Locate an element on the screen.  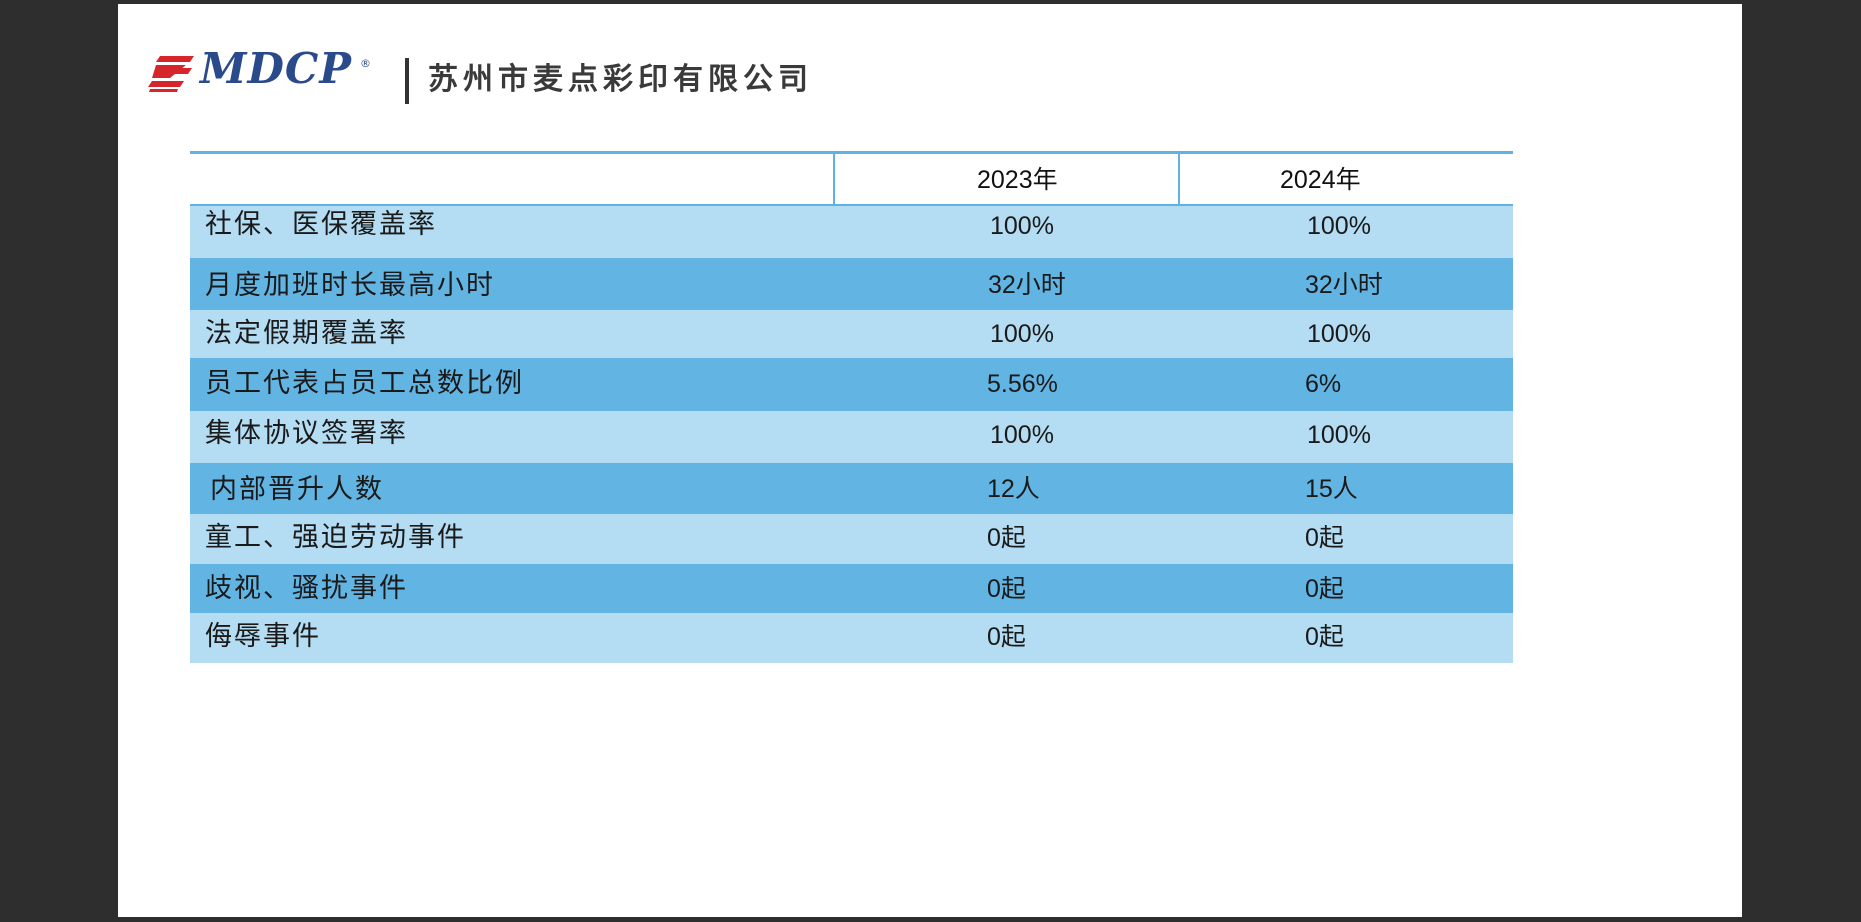
value-2023: 32小时 is located at coordinates (1027, 285).